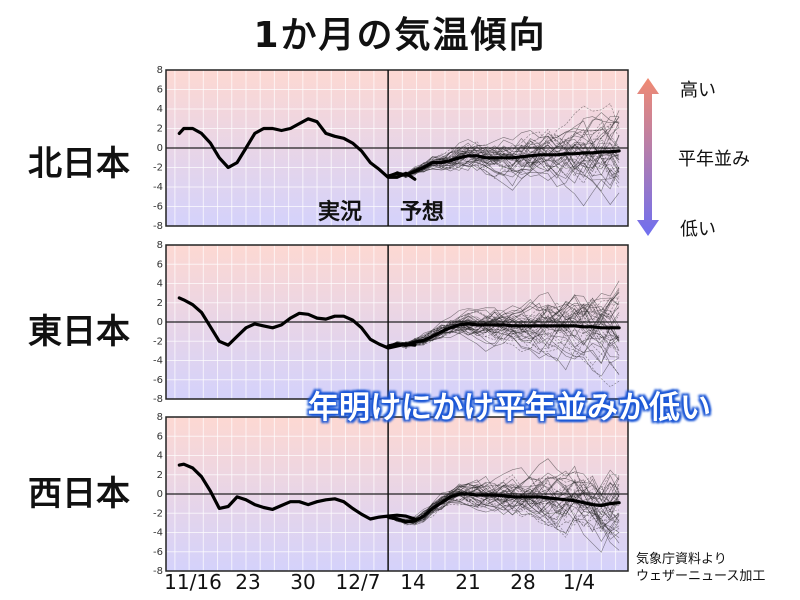 The width and height of the screenshot is (800, 600). I want to click on x-tick-label: 23, so click(248, 582).